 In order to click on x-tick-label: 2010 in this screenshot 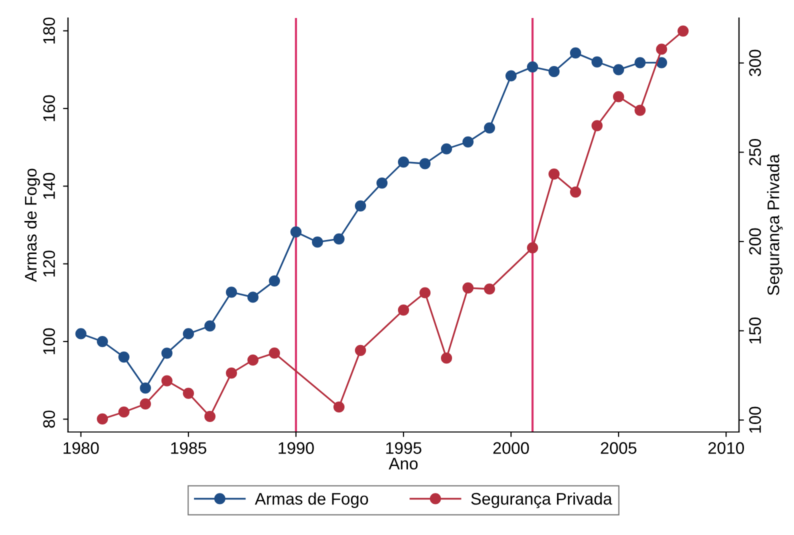, I will do `click(726, 448)`.